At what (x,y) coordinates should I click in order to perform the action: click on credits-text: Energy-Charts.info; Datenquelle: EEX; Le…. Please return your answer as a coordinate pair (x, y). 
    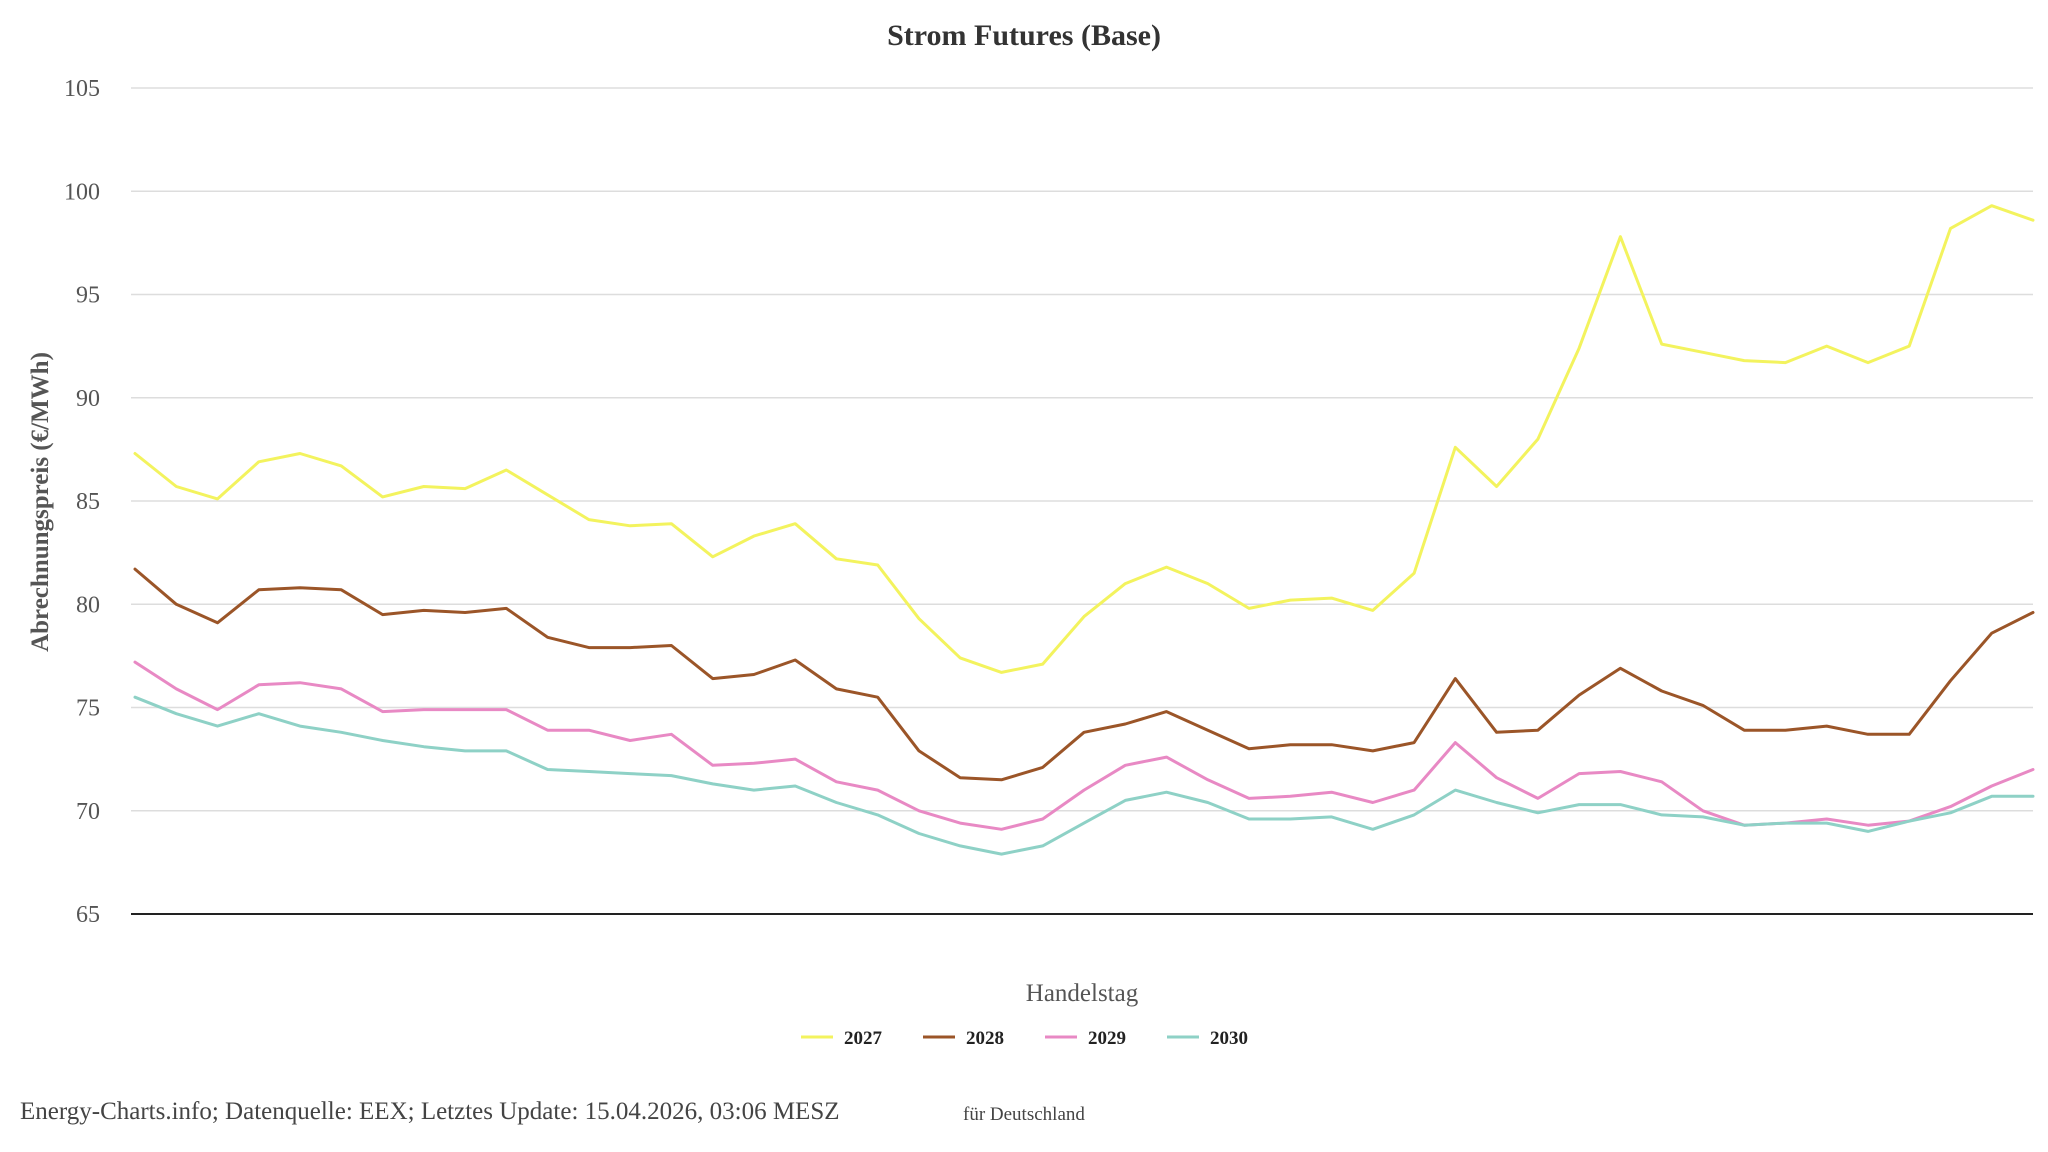
    Looking at the image, I should click on (430, 1111).